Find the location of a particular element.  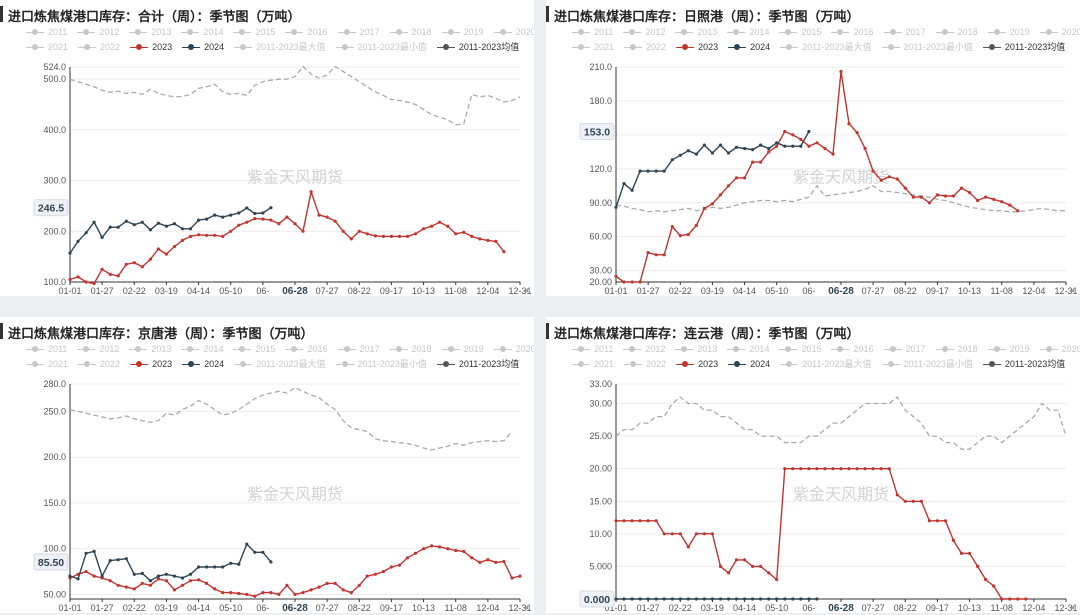

y-tick-label: 90.00 is located at coordinates (600, 203).